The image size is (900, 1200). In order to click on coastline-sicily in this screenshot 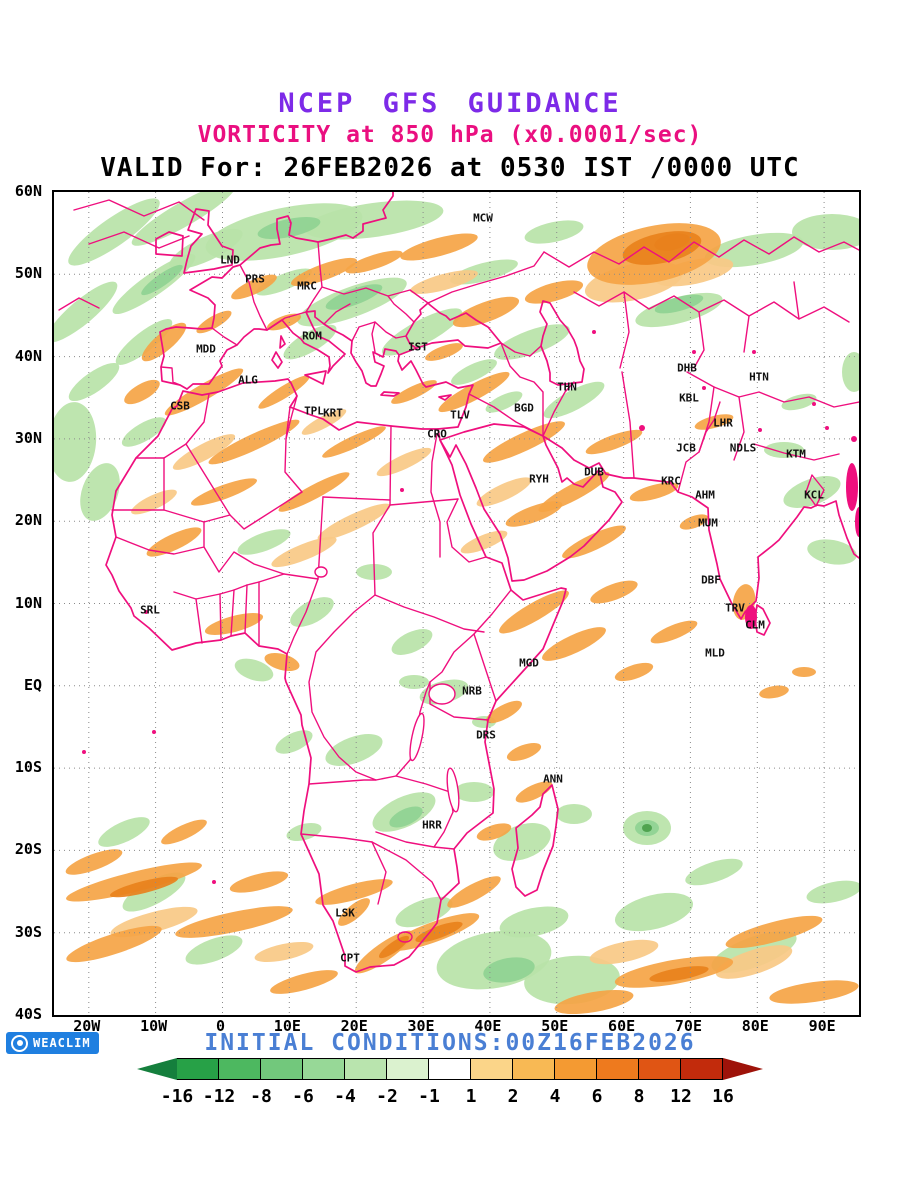, I will do `click(315, 377)`.